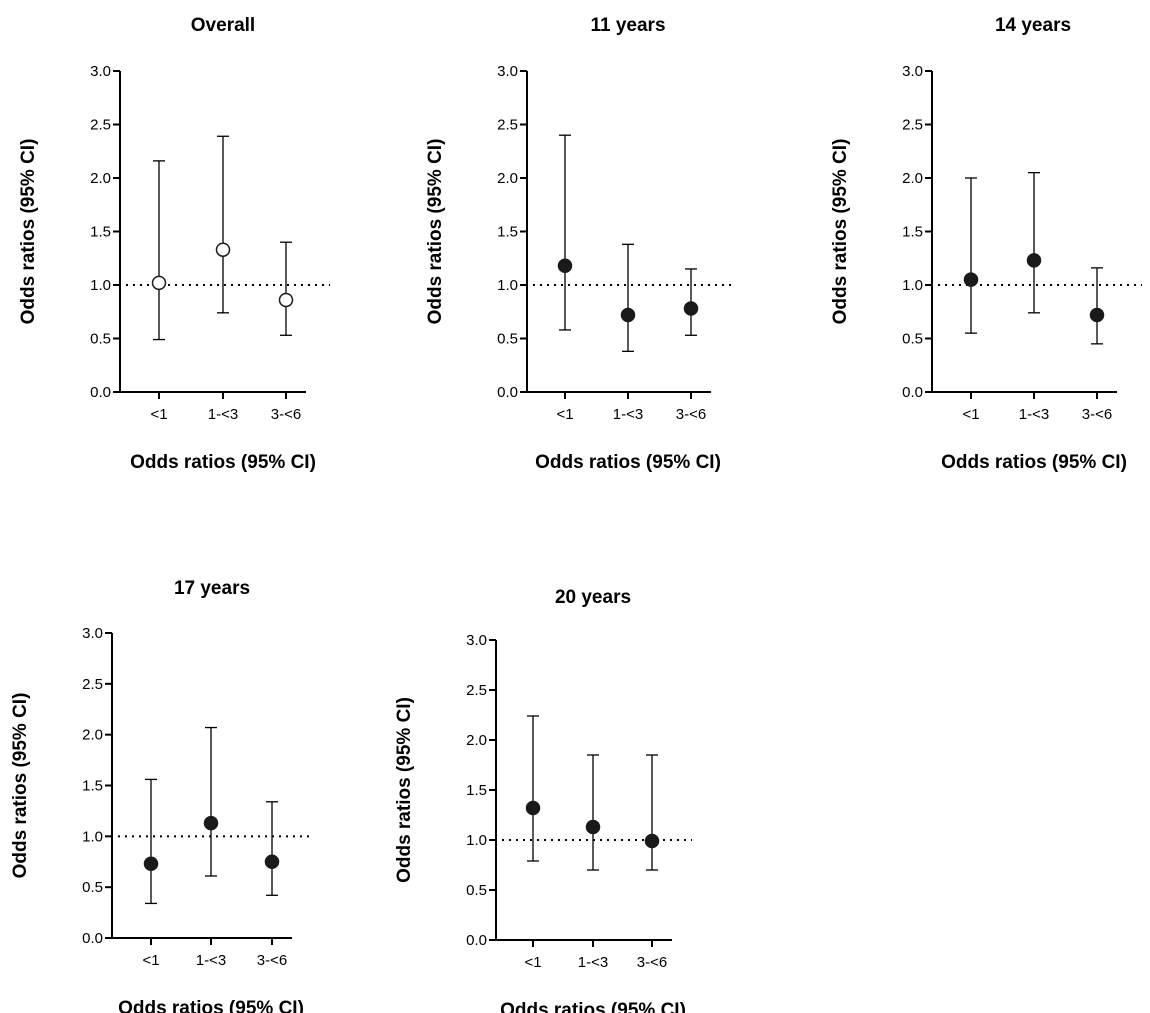 The image size is (1150, 1013). Describe the element at coordinates (627, 25) in the screenshot. I see `panel-title: 11 years` at that location.